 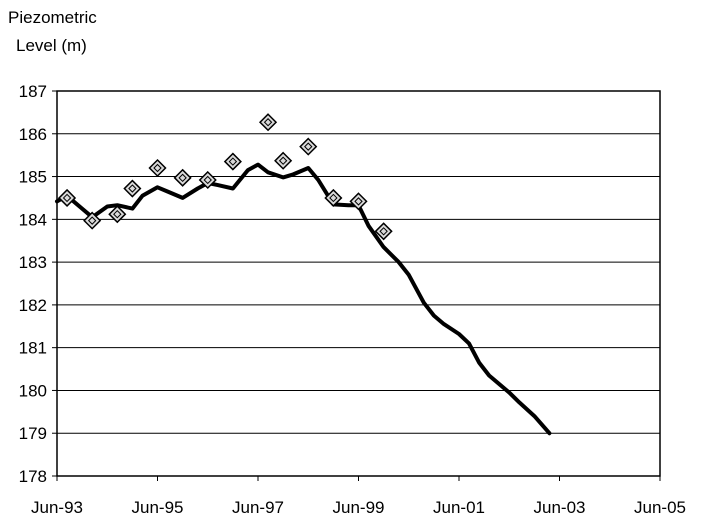 I want to click on y-tick-label: 179, so click(x=33, y=433).